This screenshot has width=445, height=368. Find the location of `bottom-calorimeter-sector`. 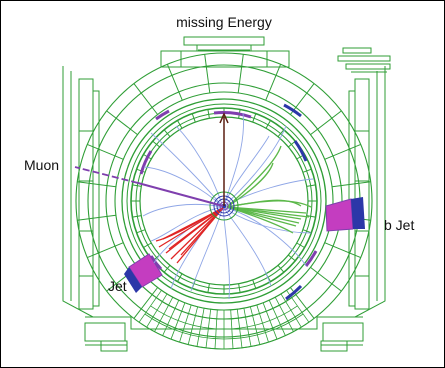

bottom-calorimeter-sector is located at coordinates (224, 319).